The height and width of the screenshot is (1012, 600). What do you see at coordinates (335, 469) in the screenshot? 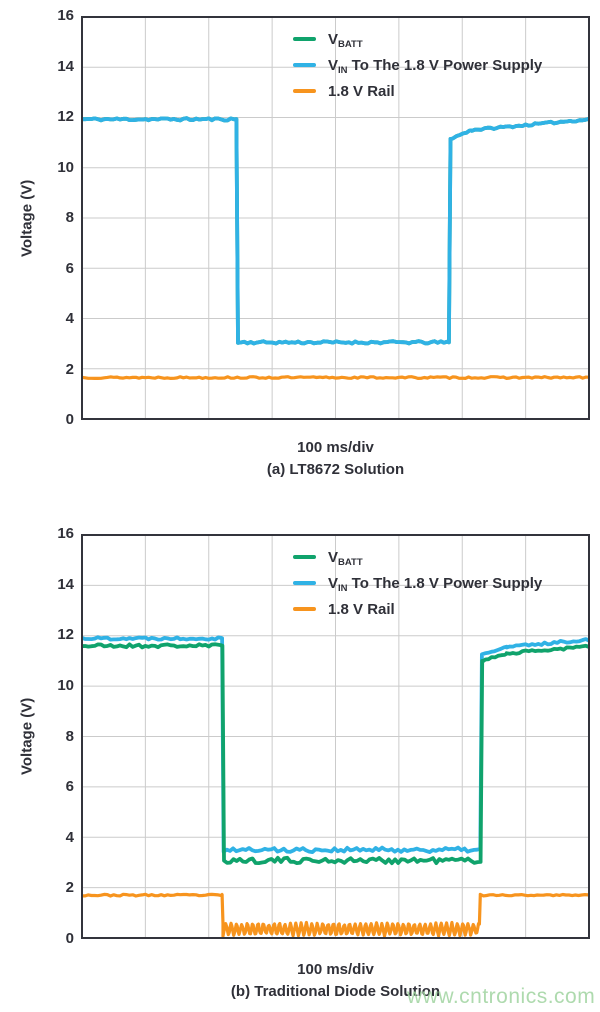
I see `chart-caption: (a) LT8672 Solution` at bounding box center [335, 469].